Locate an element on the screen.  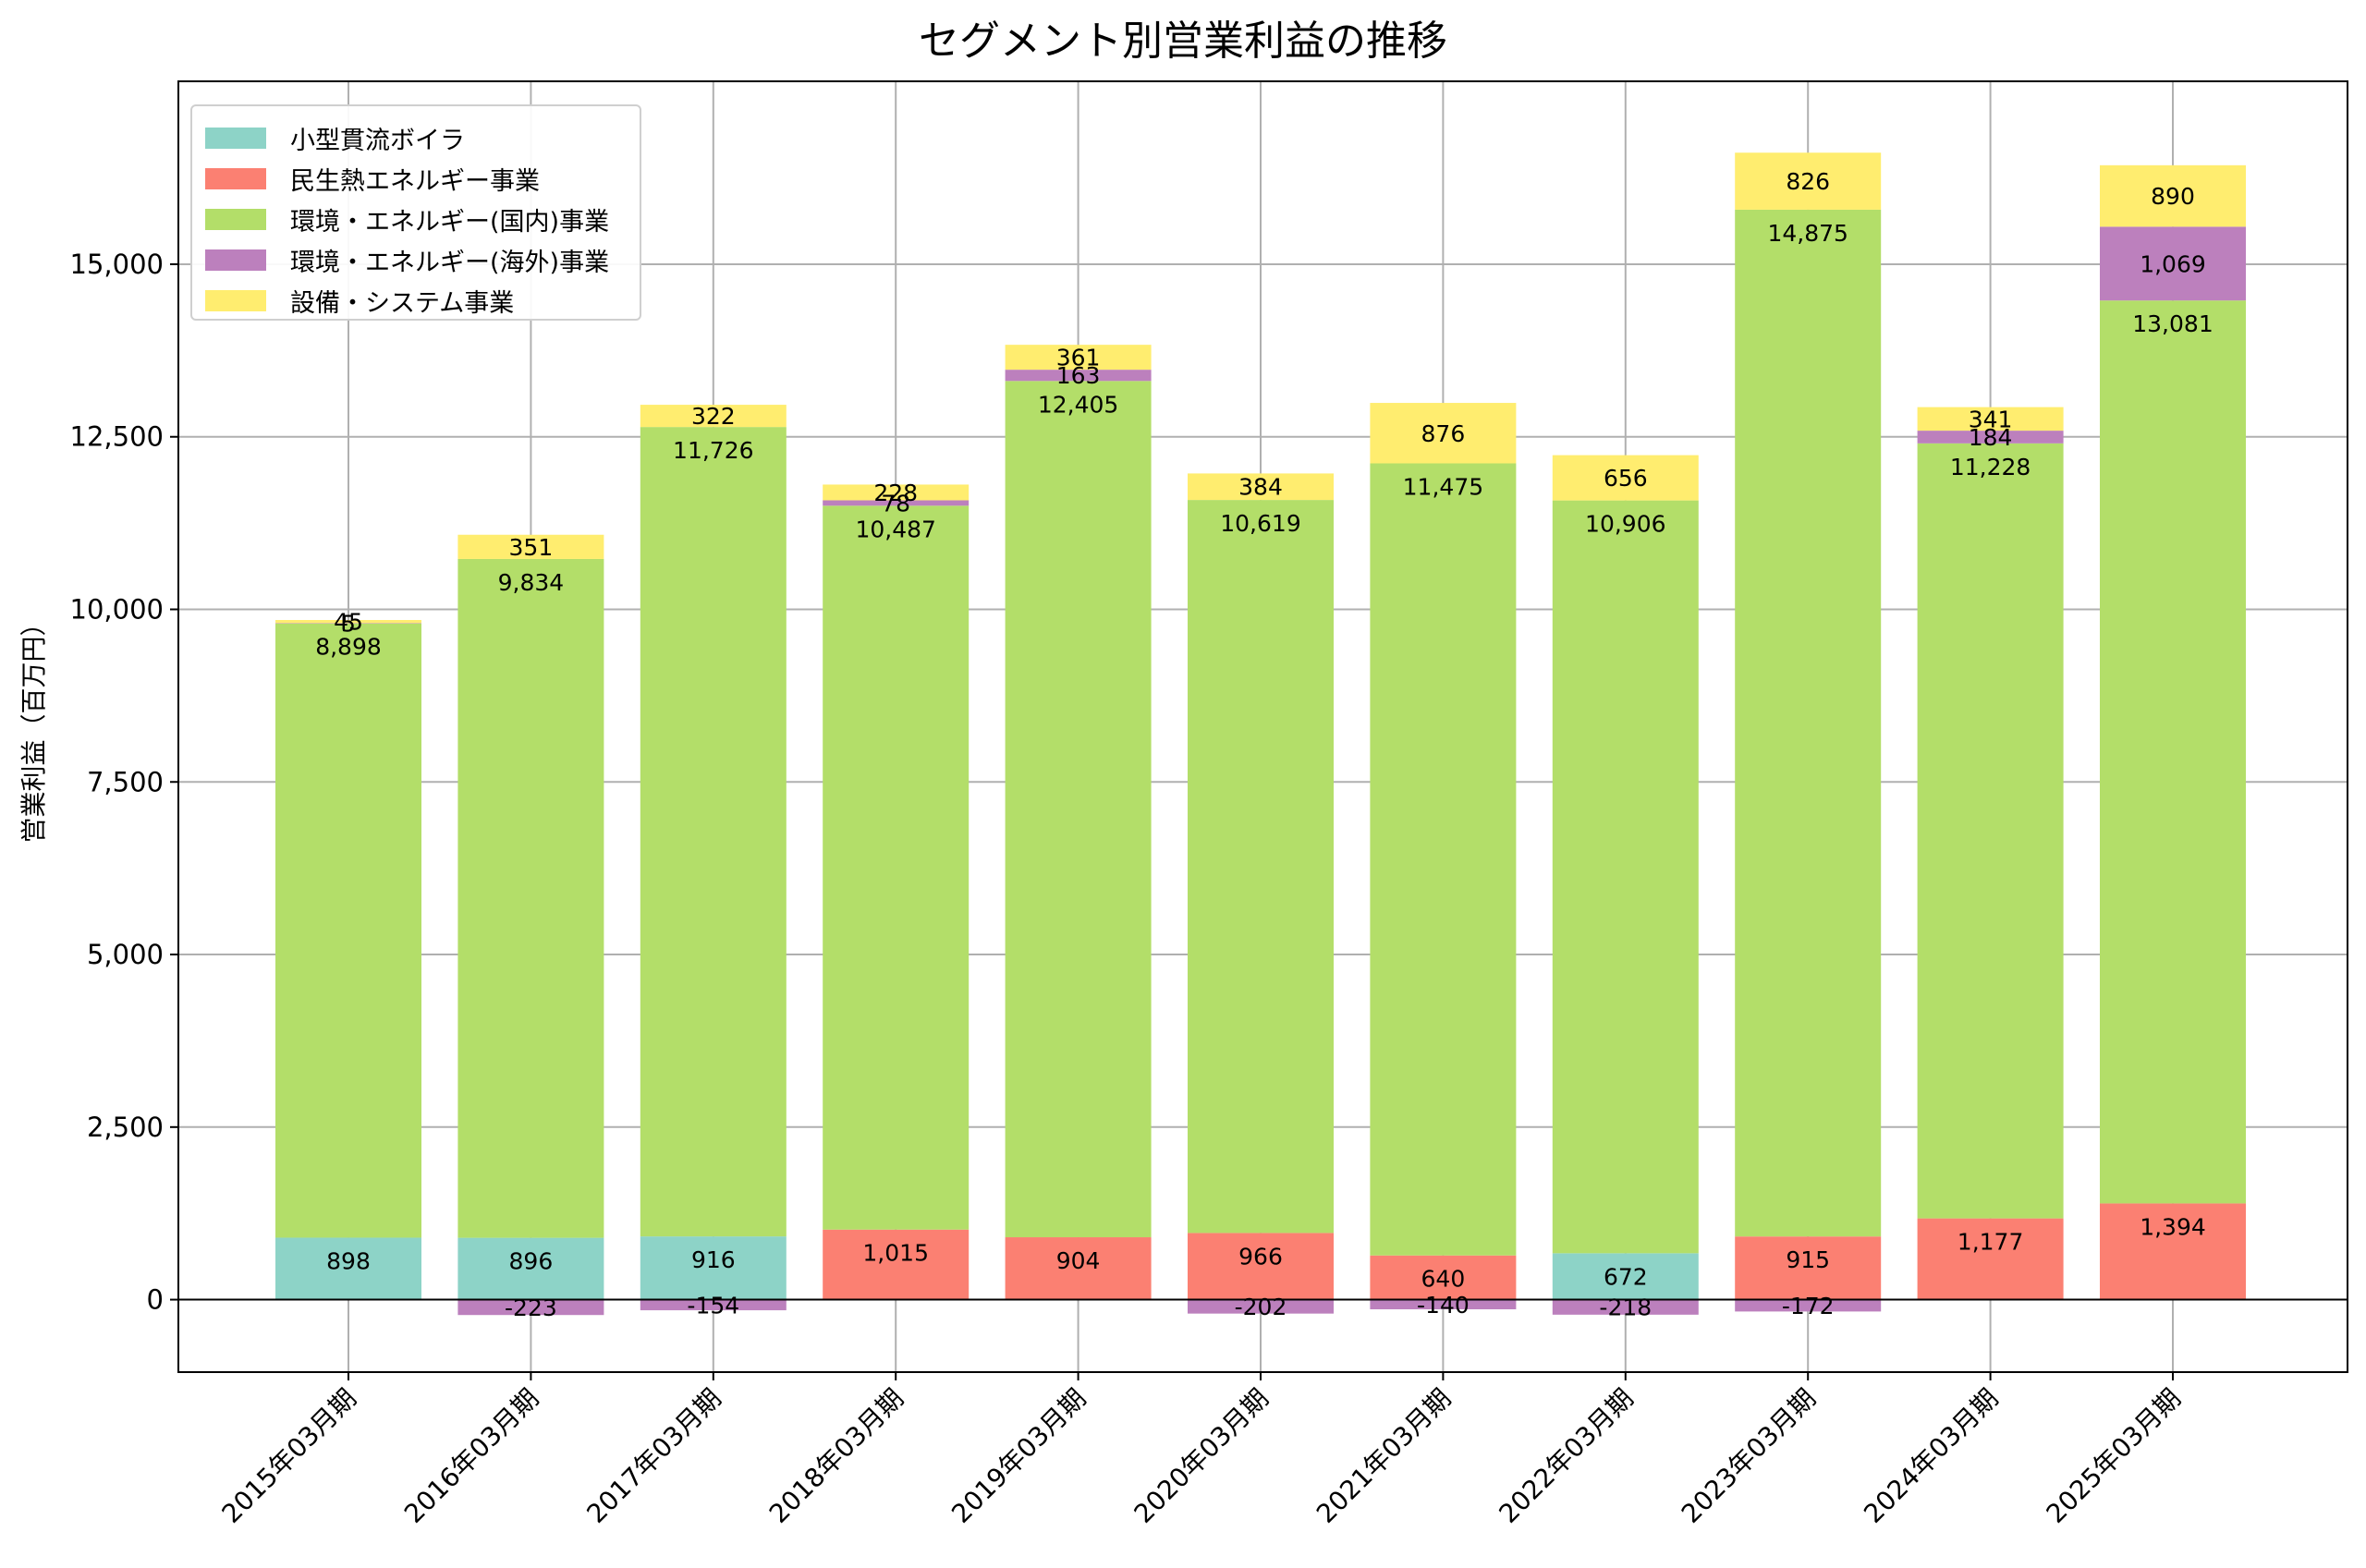
data-label: 322 is located at coordinates (713, 416).